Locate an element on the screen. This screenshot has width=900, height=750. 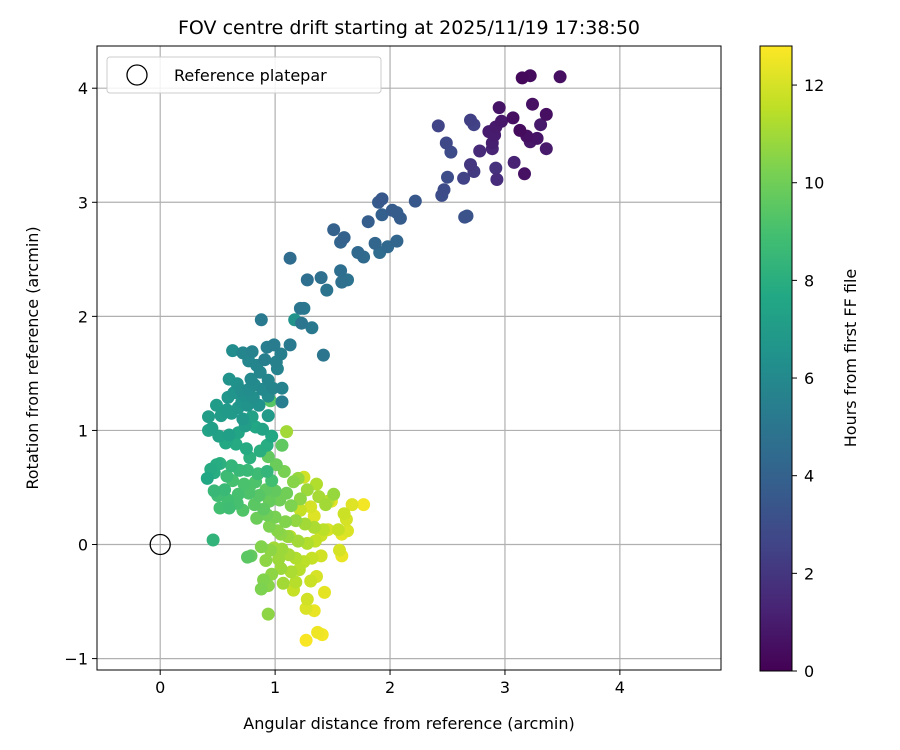
x-tick-label: 1 is located at coordinates (275, 687).